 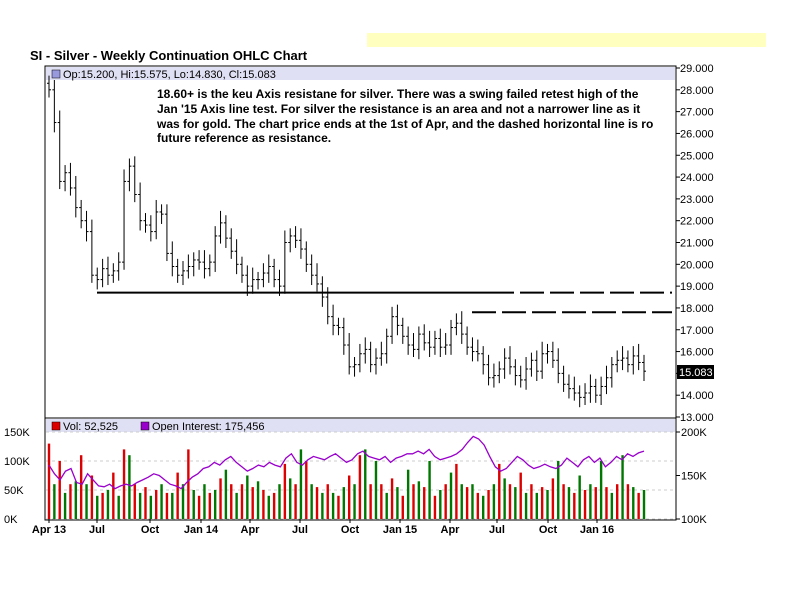 I want to click on volume-info-bar, so click(x=360, y=425).